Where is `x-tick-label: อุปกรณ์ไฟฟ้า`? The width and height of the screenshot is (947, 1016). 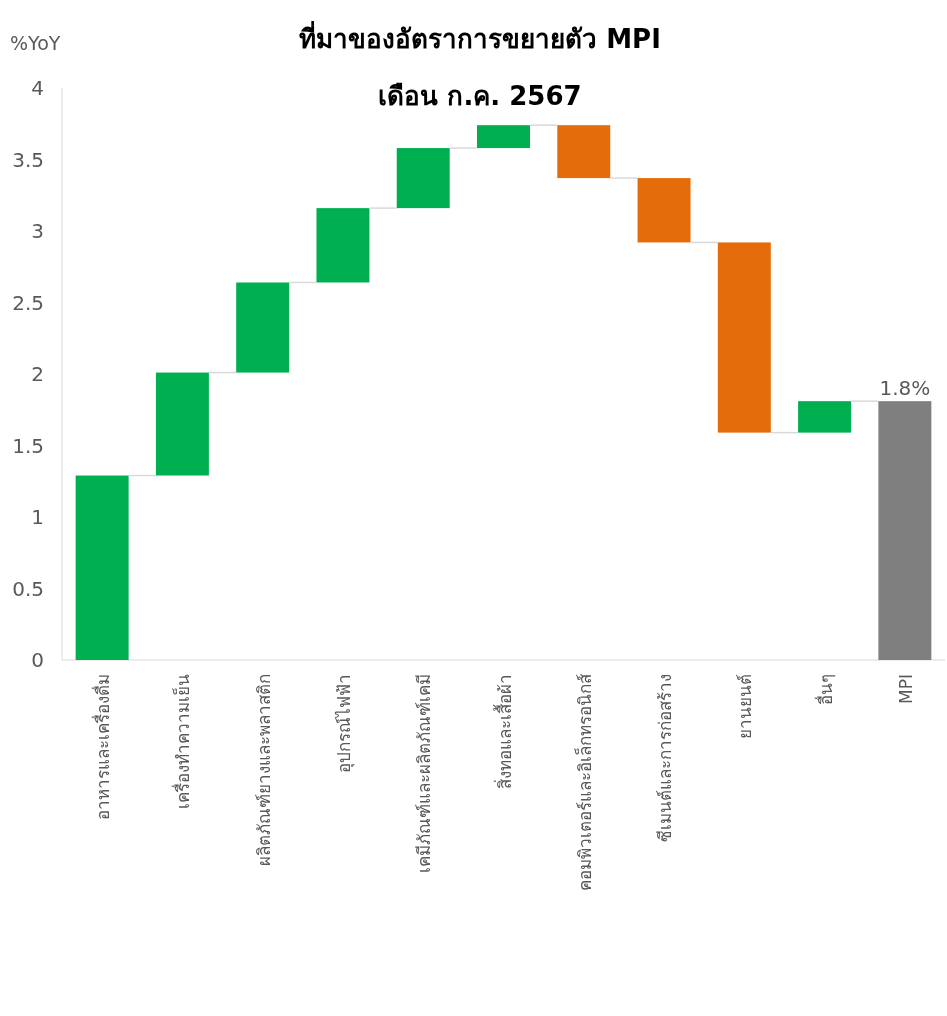 x-tick-label: อุปกรณ์ไฟฟ้า is located at coordinates (344, 723).